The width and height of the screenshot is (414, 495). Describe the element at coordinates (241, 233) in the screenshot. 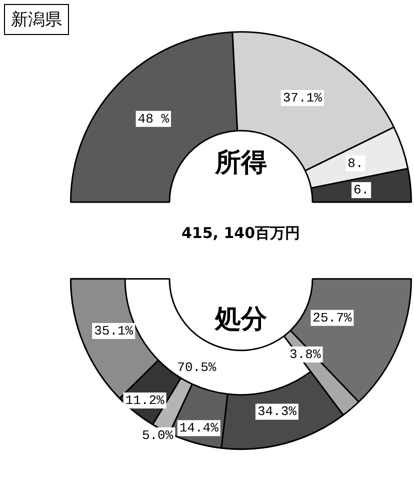

I see `text: 415, 140百万円` at that location.